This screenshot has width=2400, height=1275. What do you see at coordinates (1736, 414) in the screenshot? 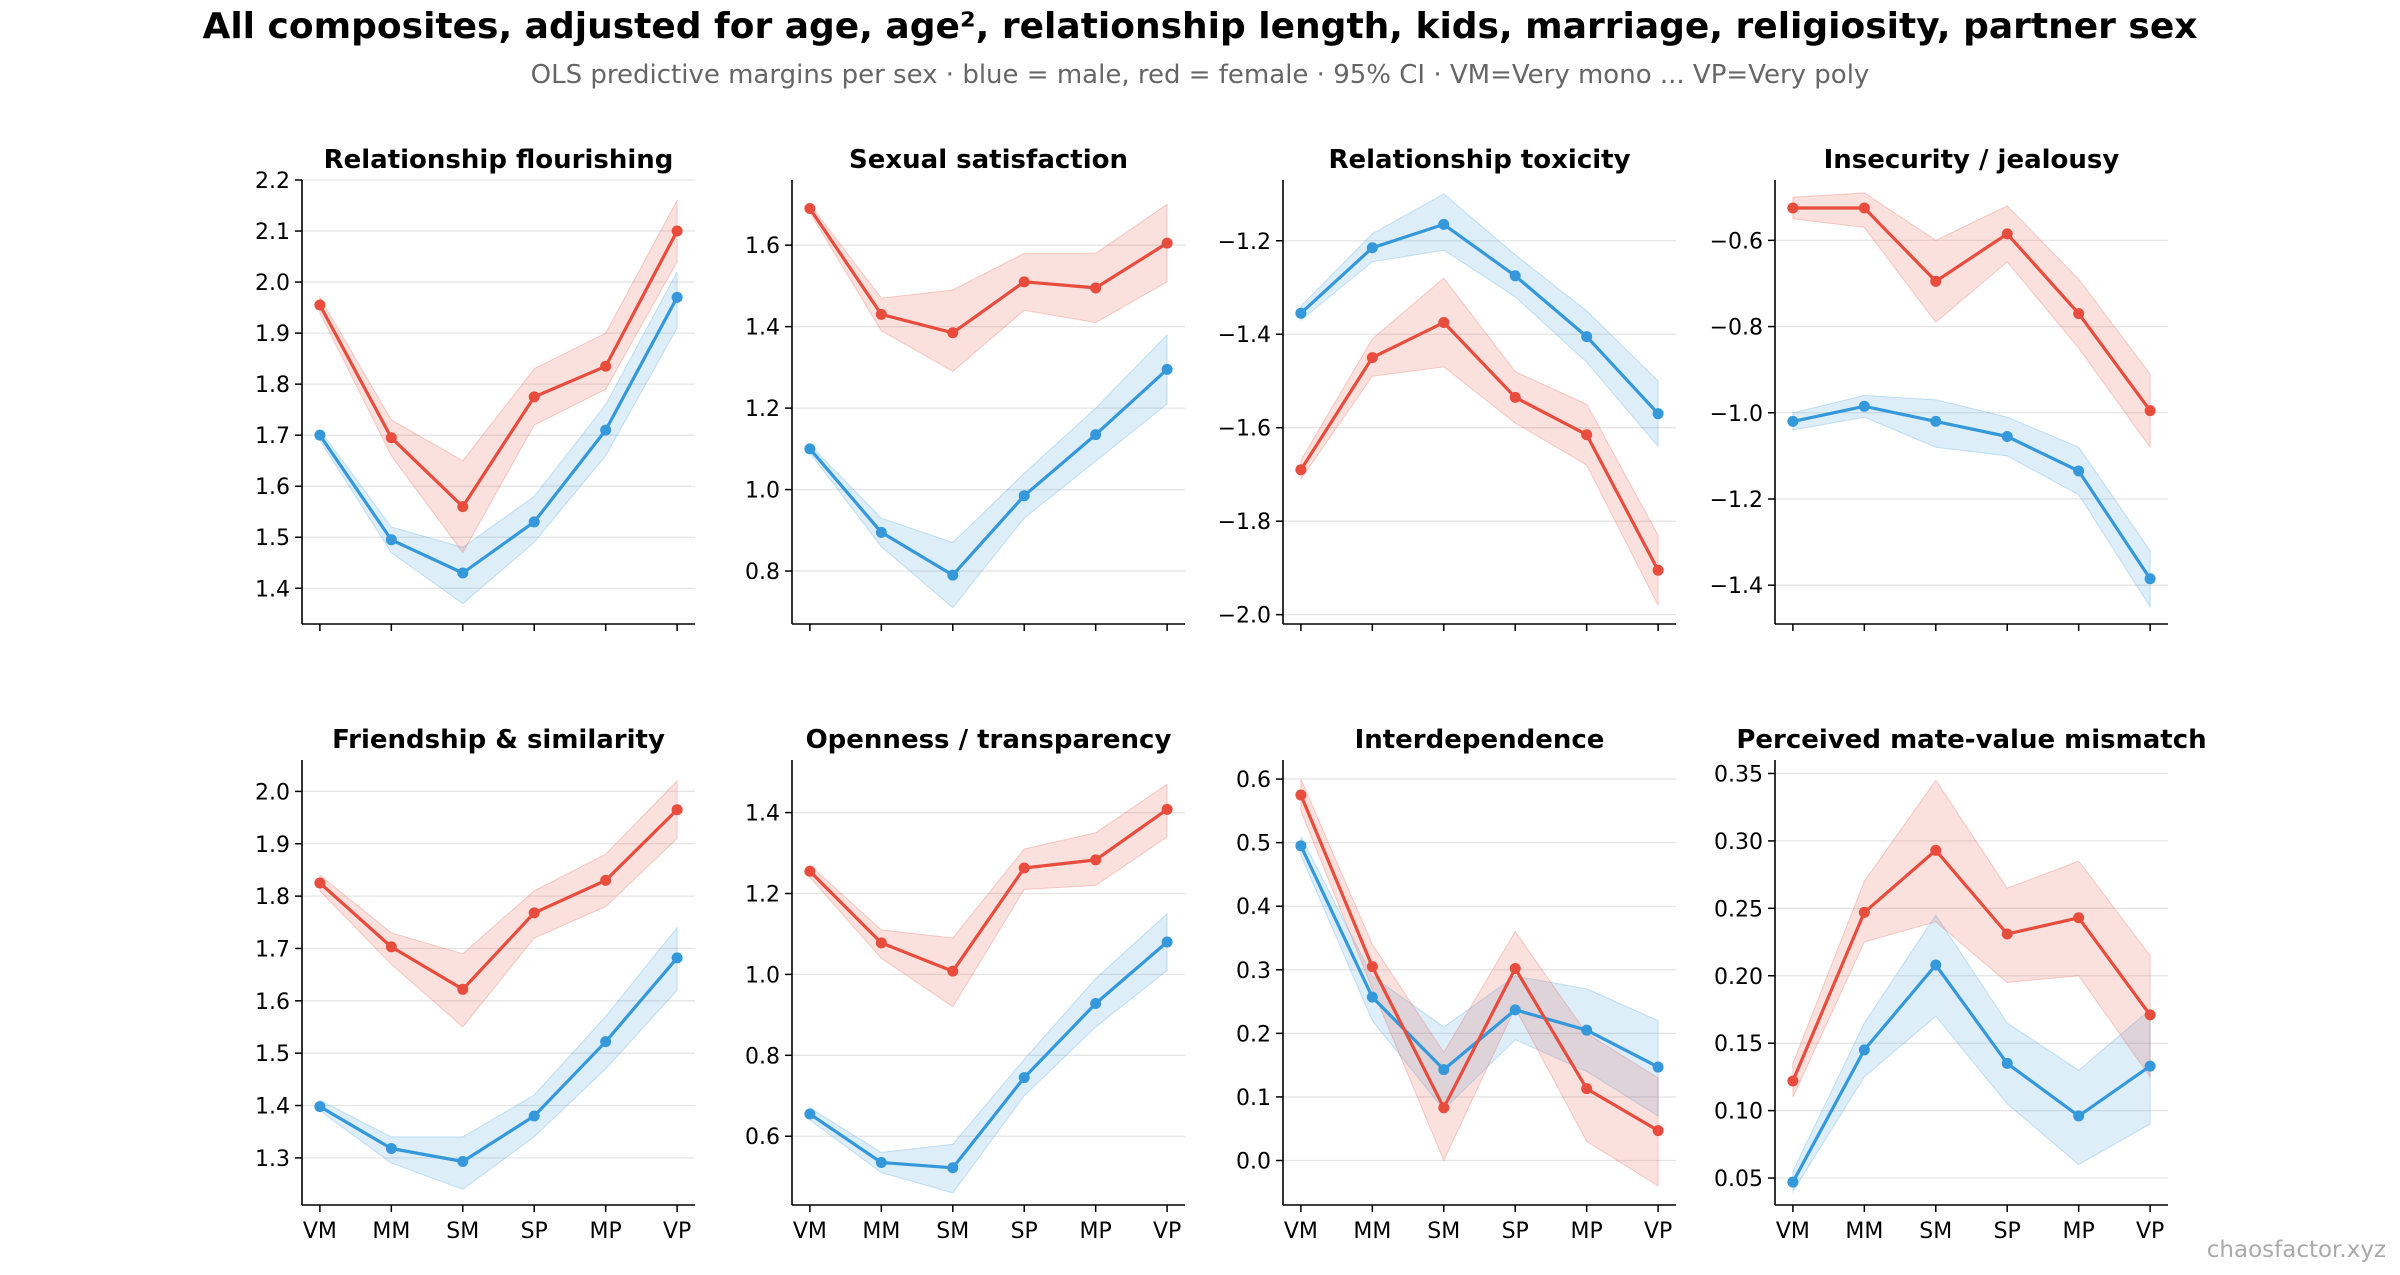
I see `y-tick-label: −1.0` at bounding box center [1736, 414].